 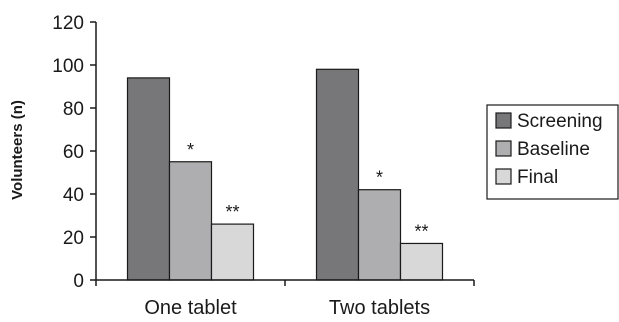 I want to click on legend-label-final: Final, so click(x=537, y=177).